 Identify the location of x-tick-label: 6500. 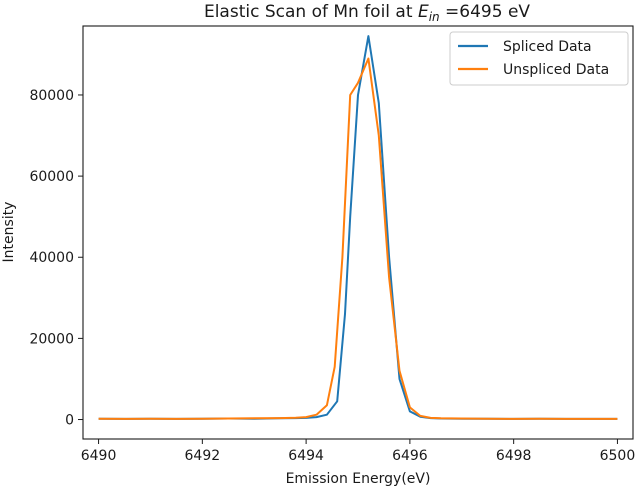
(618, 456).